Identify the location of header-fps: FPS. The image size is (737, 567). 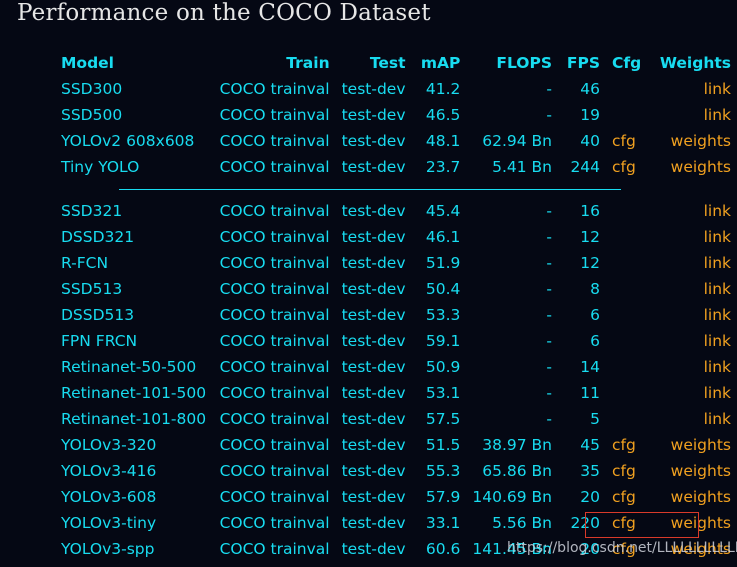
(583, 63).